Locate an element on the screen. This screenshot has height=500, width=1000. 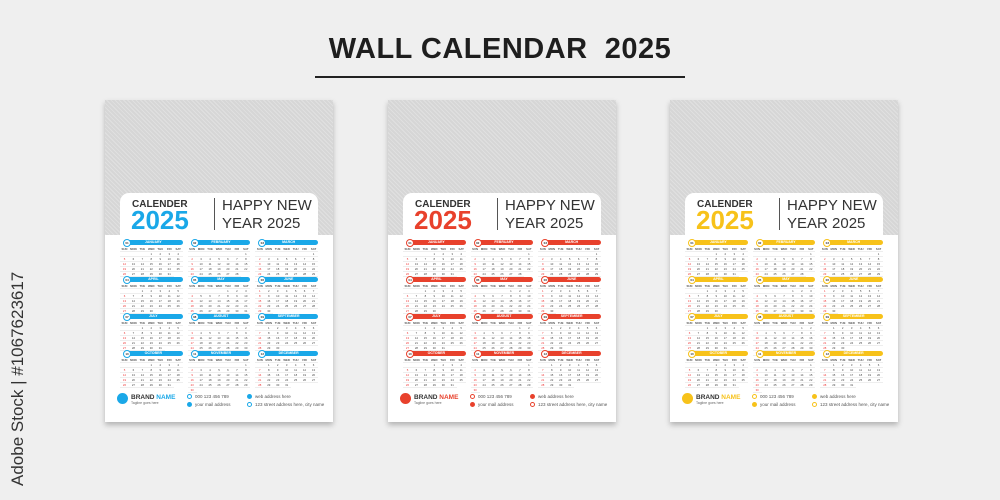
day-cell: 1 is located at coordinates (811, 365).